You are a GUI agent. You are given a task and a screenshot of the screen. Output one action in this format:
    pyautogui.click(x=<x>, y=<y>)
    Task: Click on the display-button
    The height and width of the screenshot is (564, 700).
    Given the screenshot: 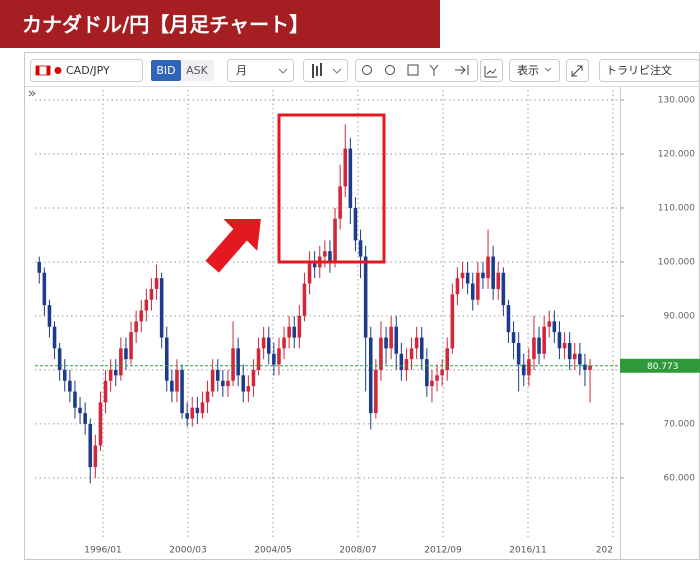 What is the action you would take?
    pyautogui.click(x=534, y=70)
    